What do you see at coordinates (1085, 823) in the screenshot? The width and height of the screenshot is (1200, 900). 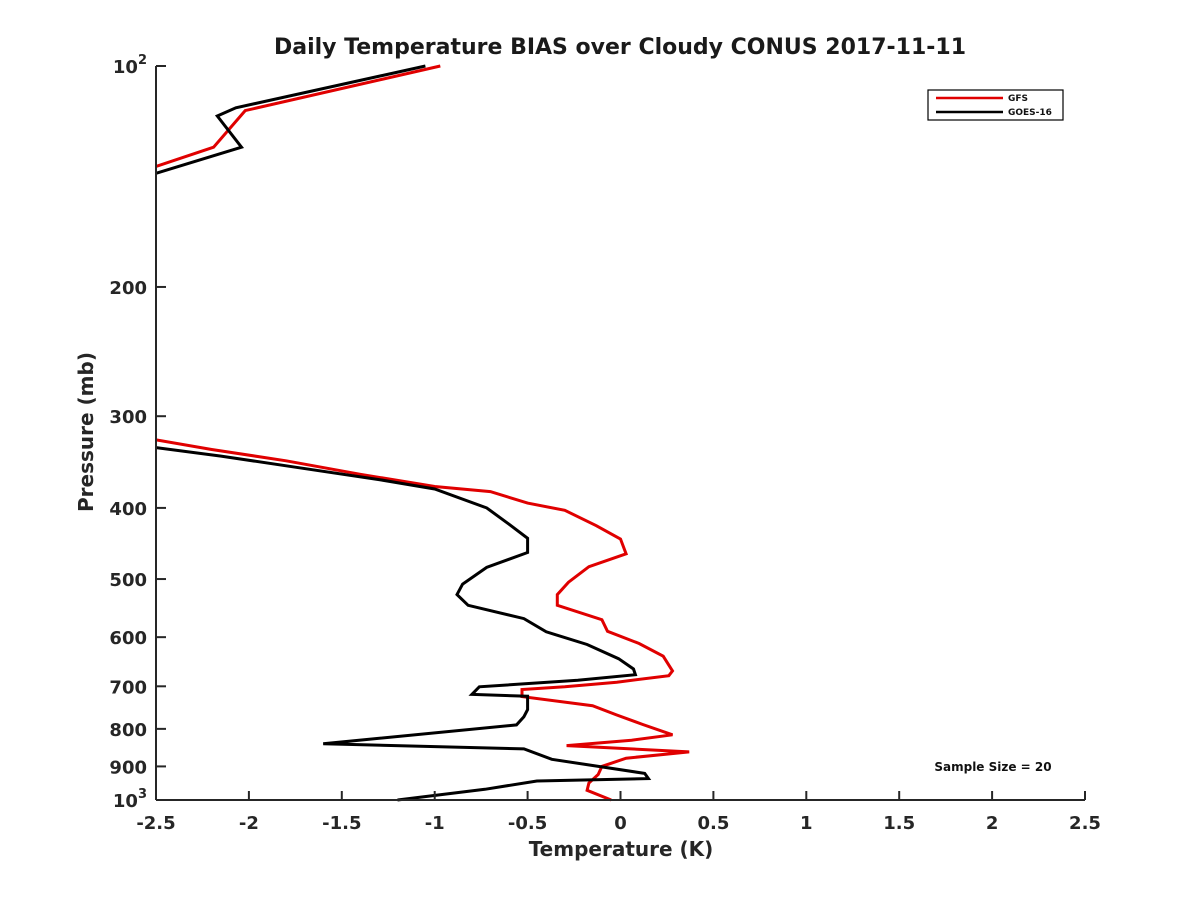 I see `x-tick-label: 2.5` at bounding box center [1085, 823].